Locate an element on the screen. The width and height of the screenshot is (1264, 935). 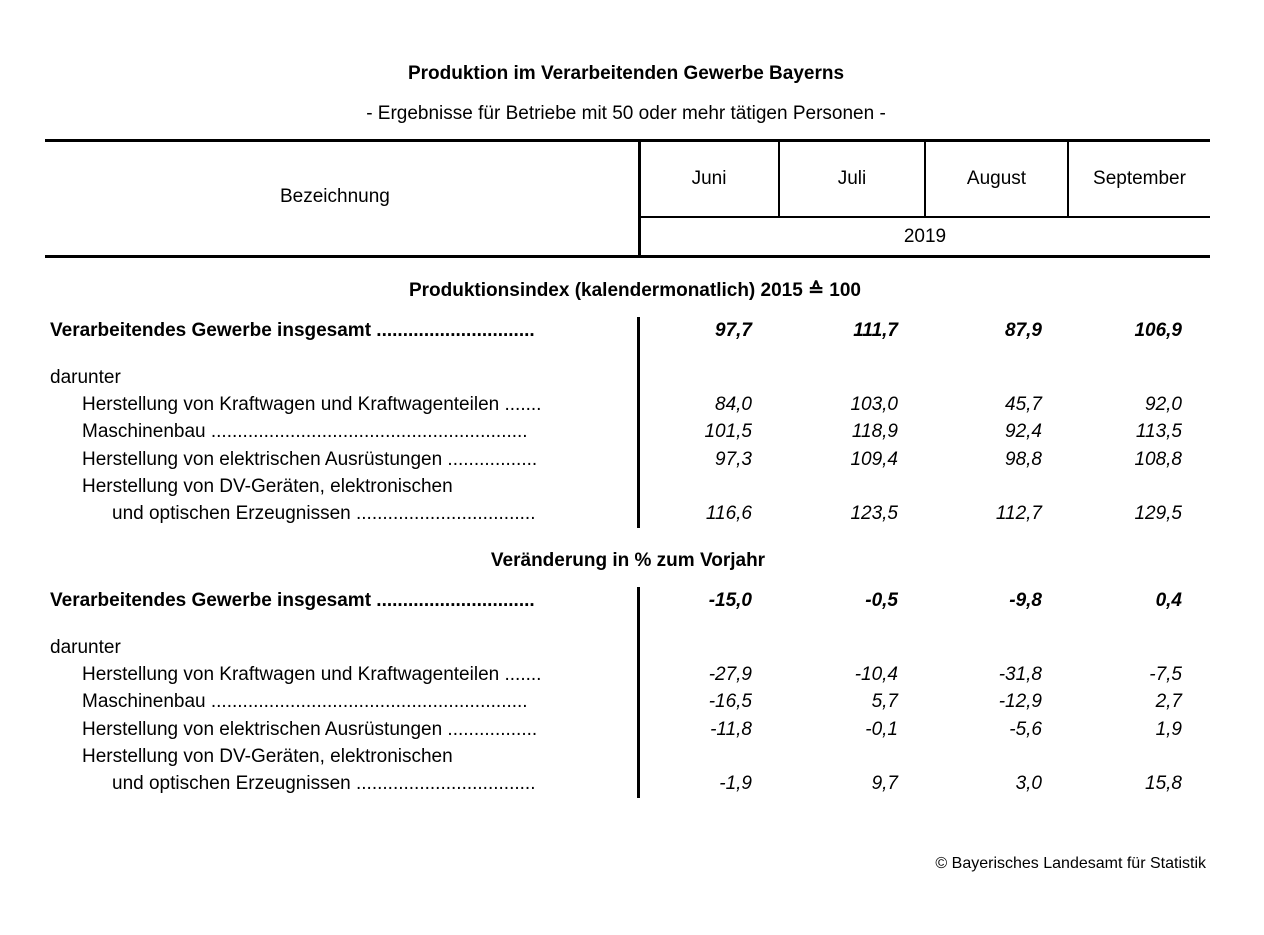
header-month-august: August is located at coordinates (996, 178).